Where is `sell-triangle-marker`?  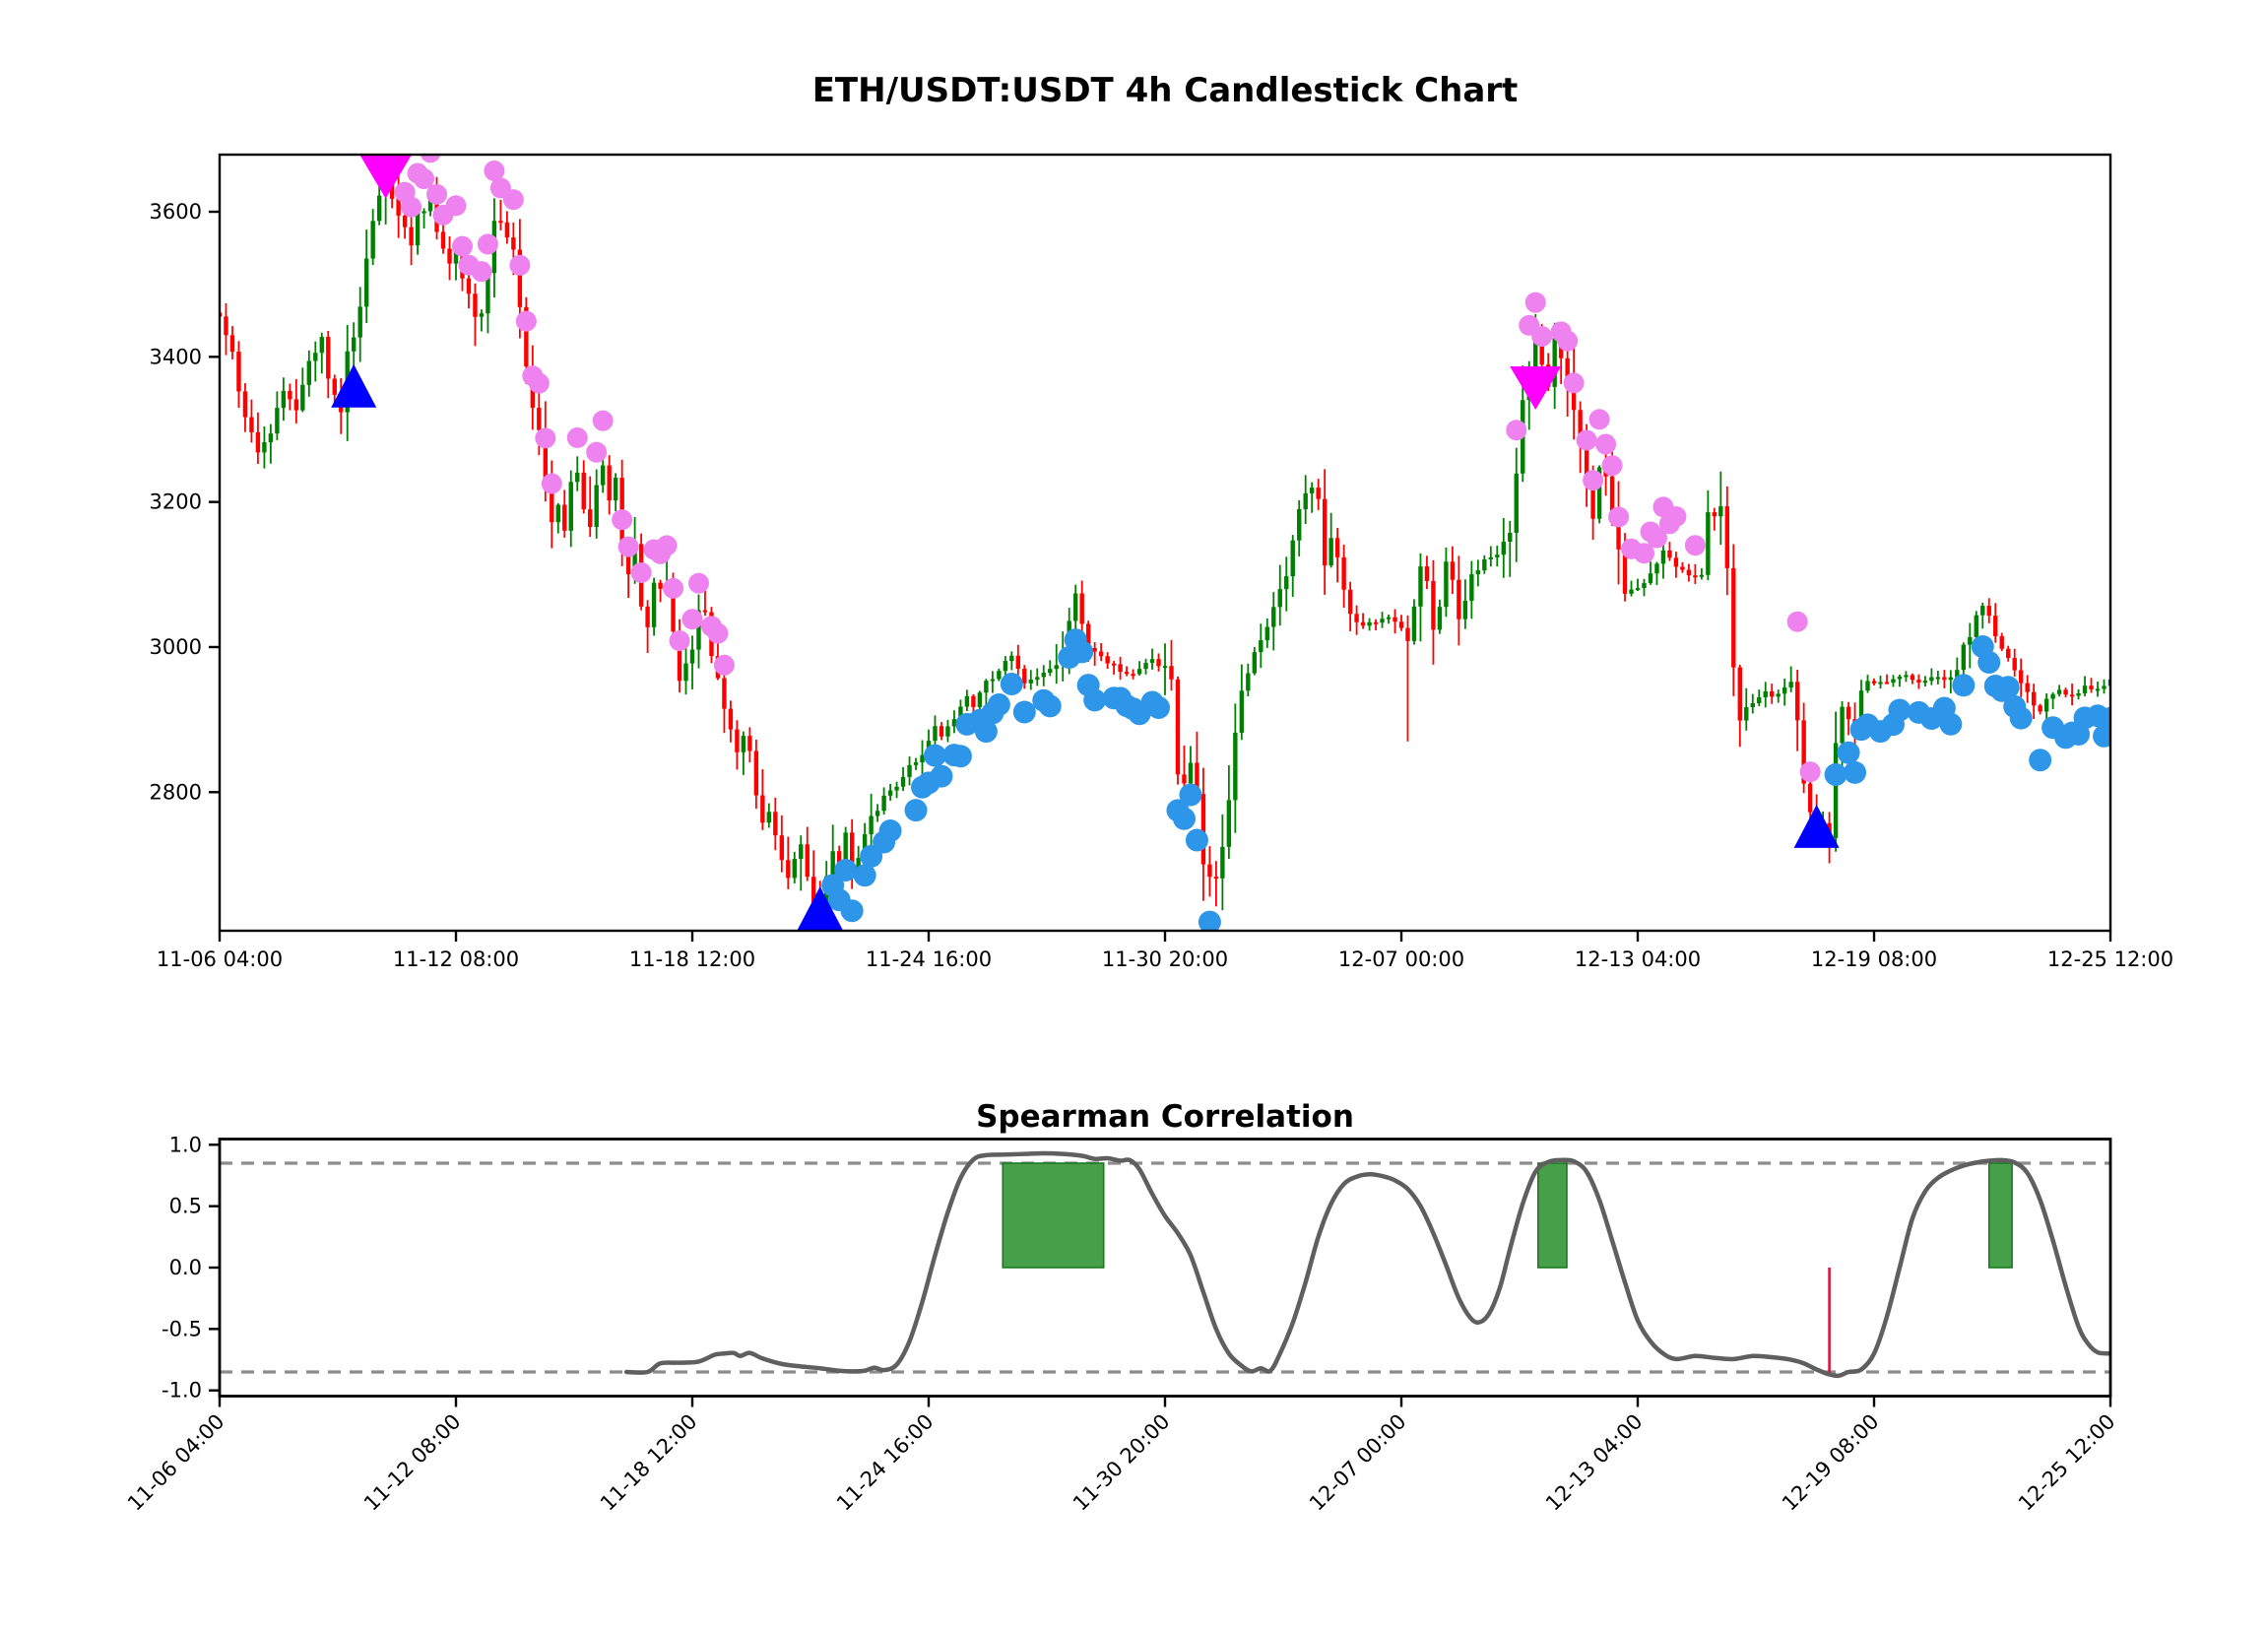
sell-triangle-marker is located at coordinates (1536, 387).